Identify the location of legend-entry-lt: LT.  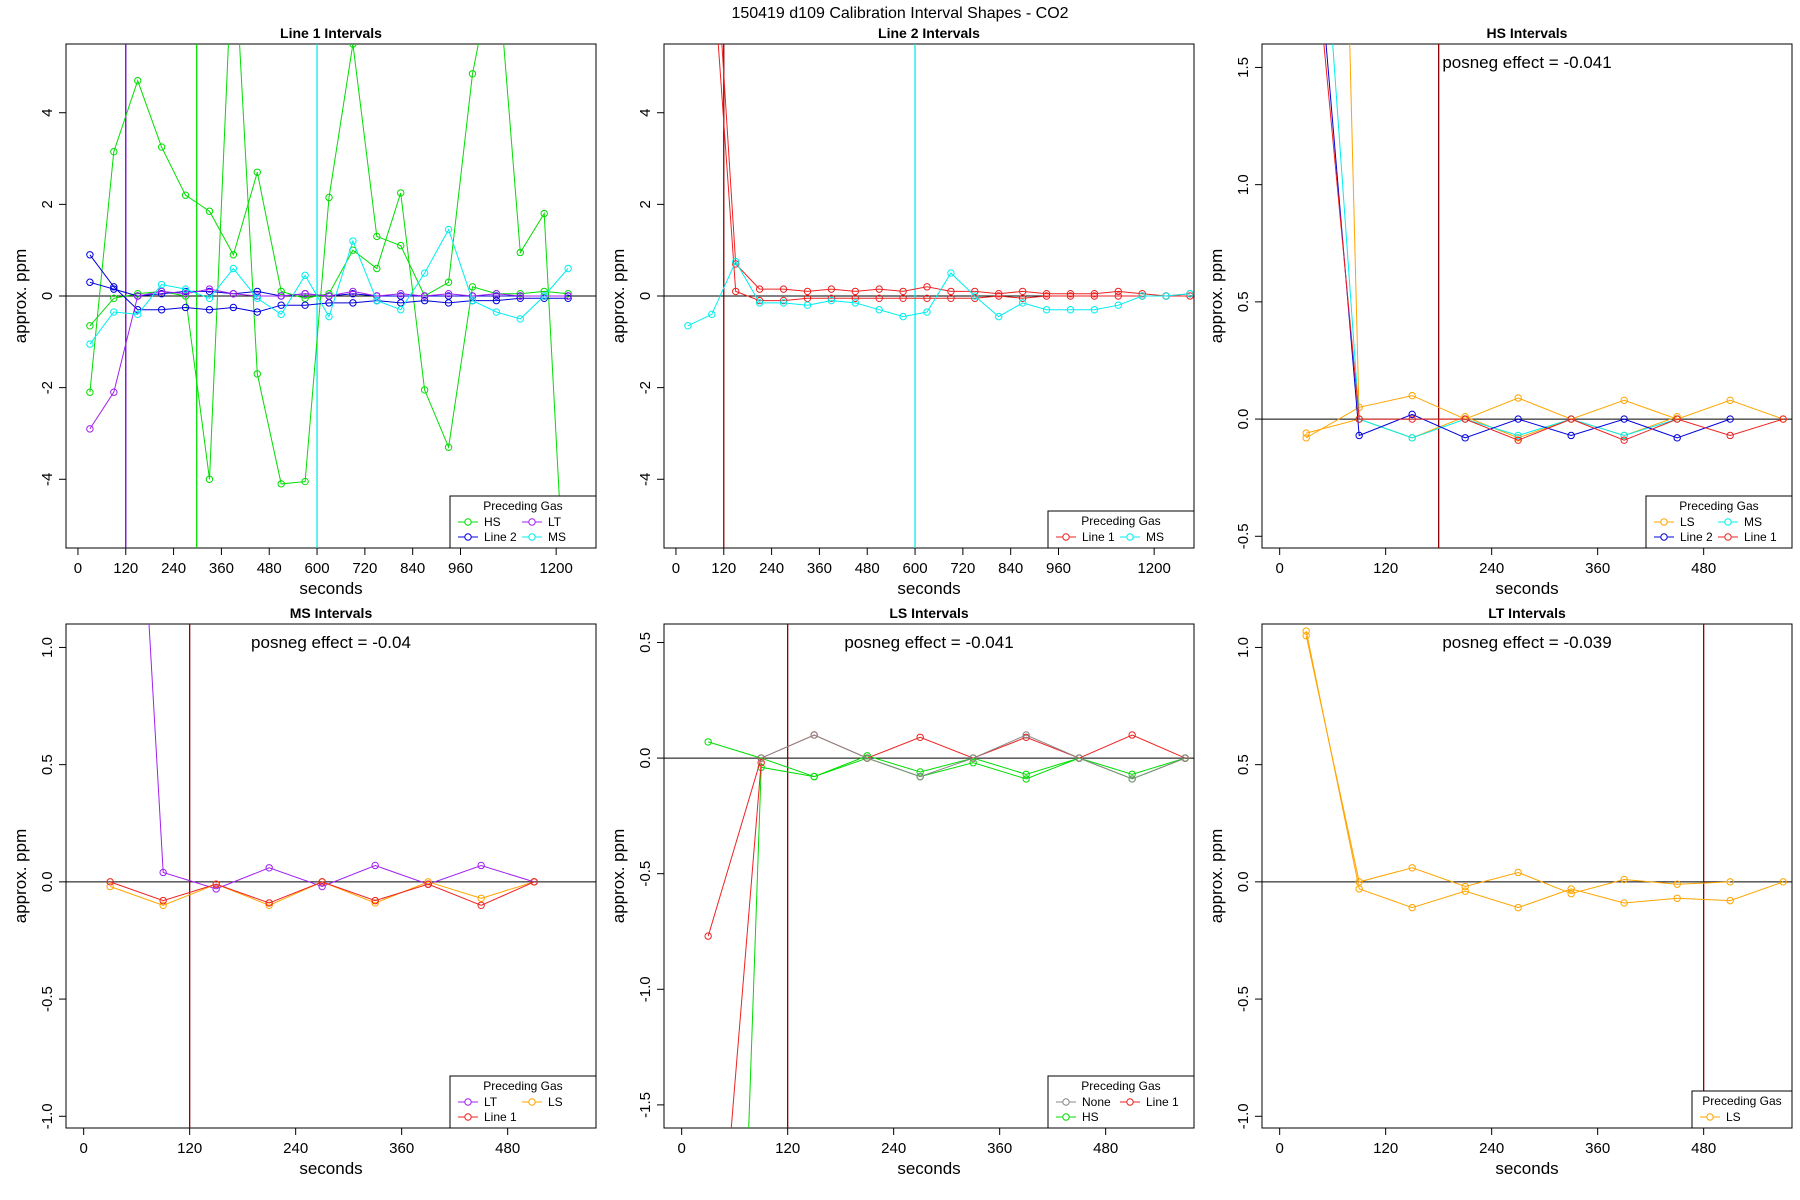
(478, 1102).